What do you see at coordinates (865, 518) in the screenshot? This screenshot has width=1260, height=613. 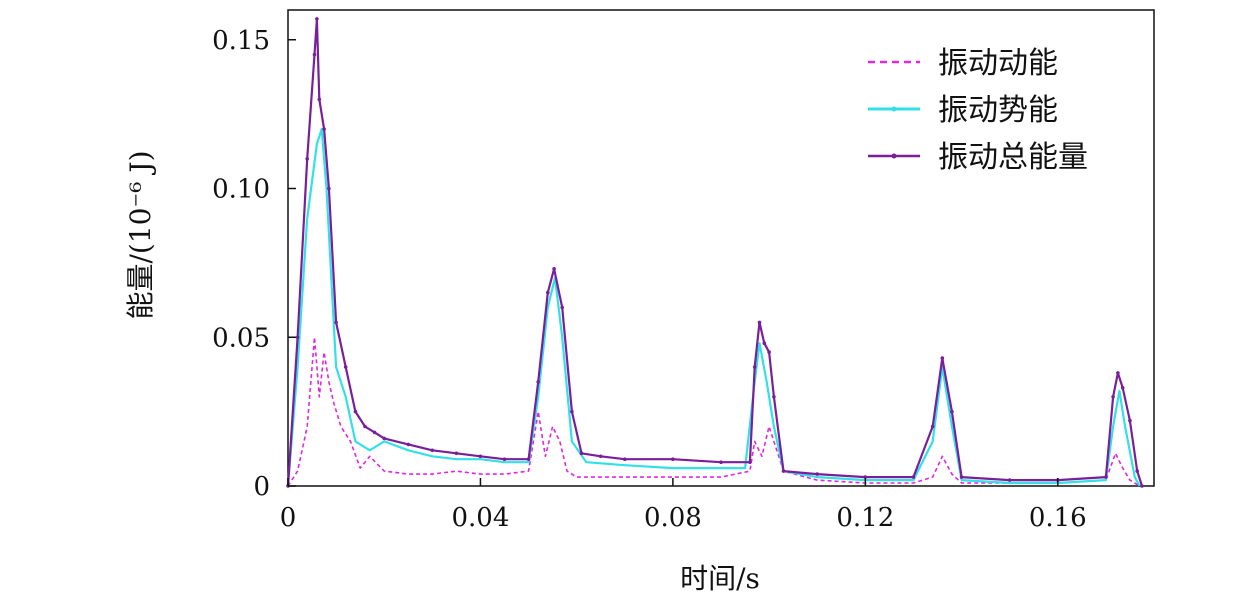 I see `x-tick-label: 0.12` at bounding box center [865, 518].